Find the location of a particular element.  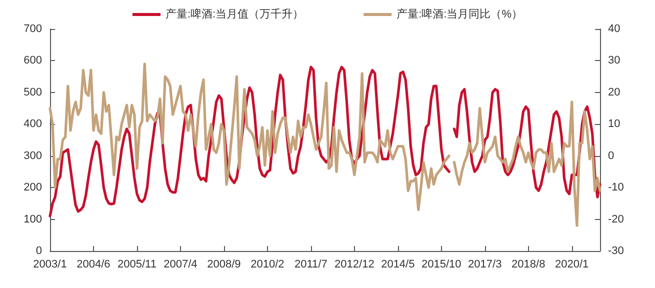

y2-tick-label: -30 is located at coordinates (616, 251).